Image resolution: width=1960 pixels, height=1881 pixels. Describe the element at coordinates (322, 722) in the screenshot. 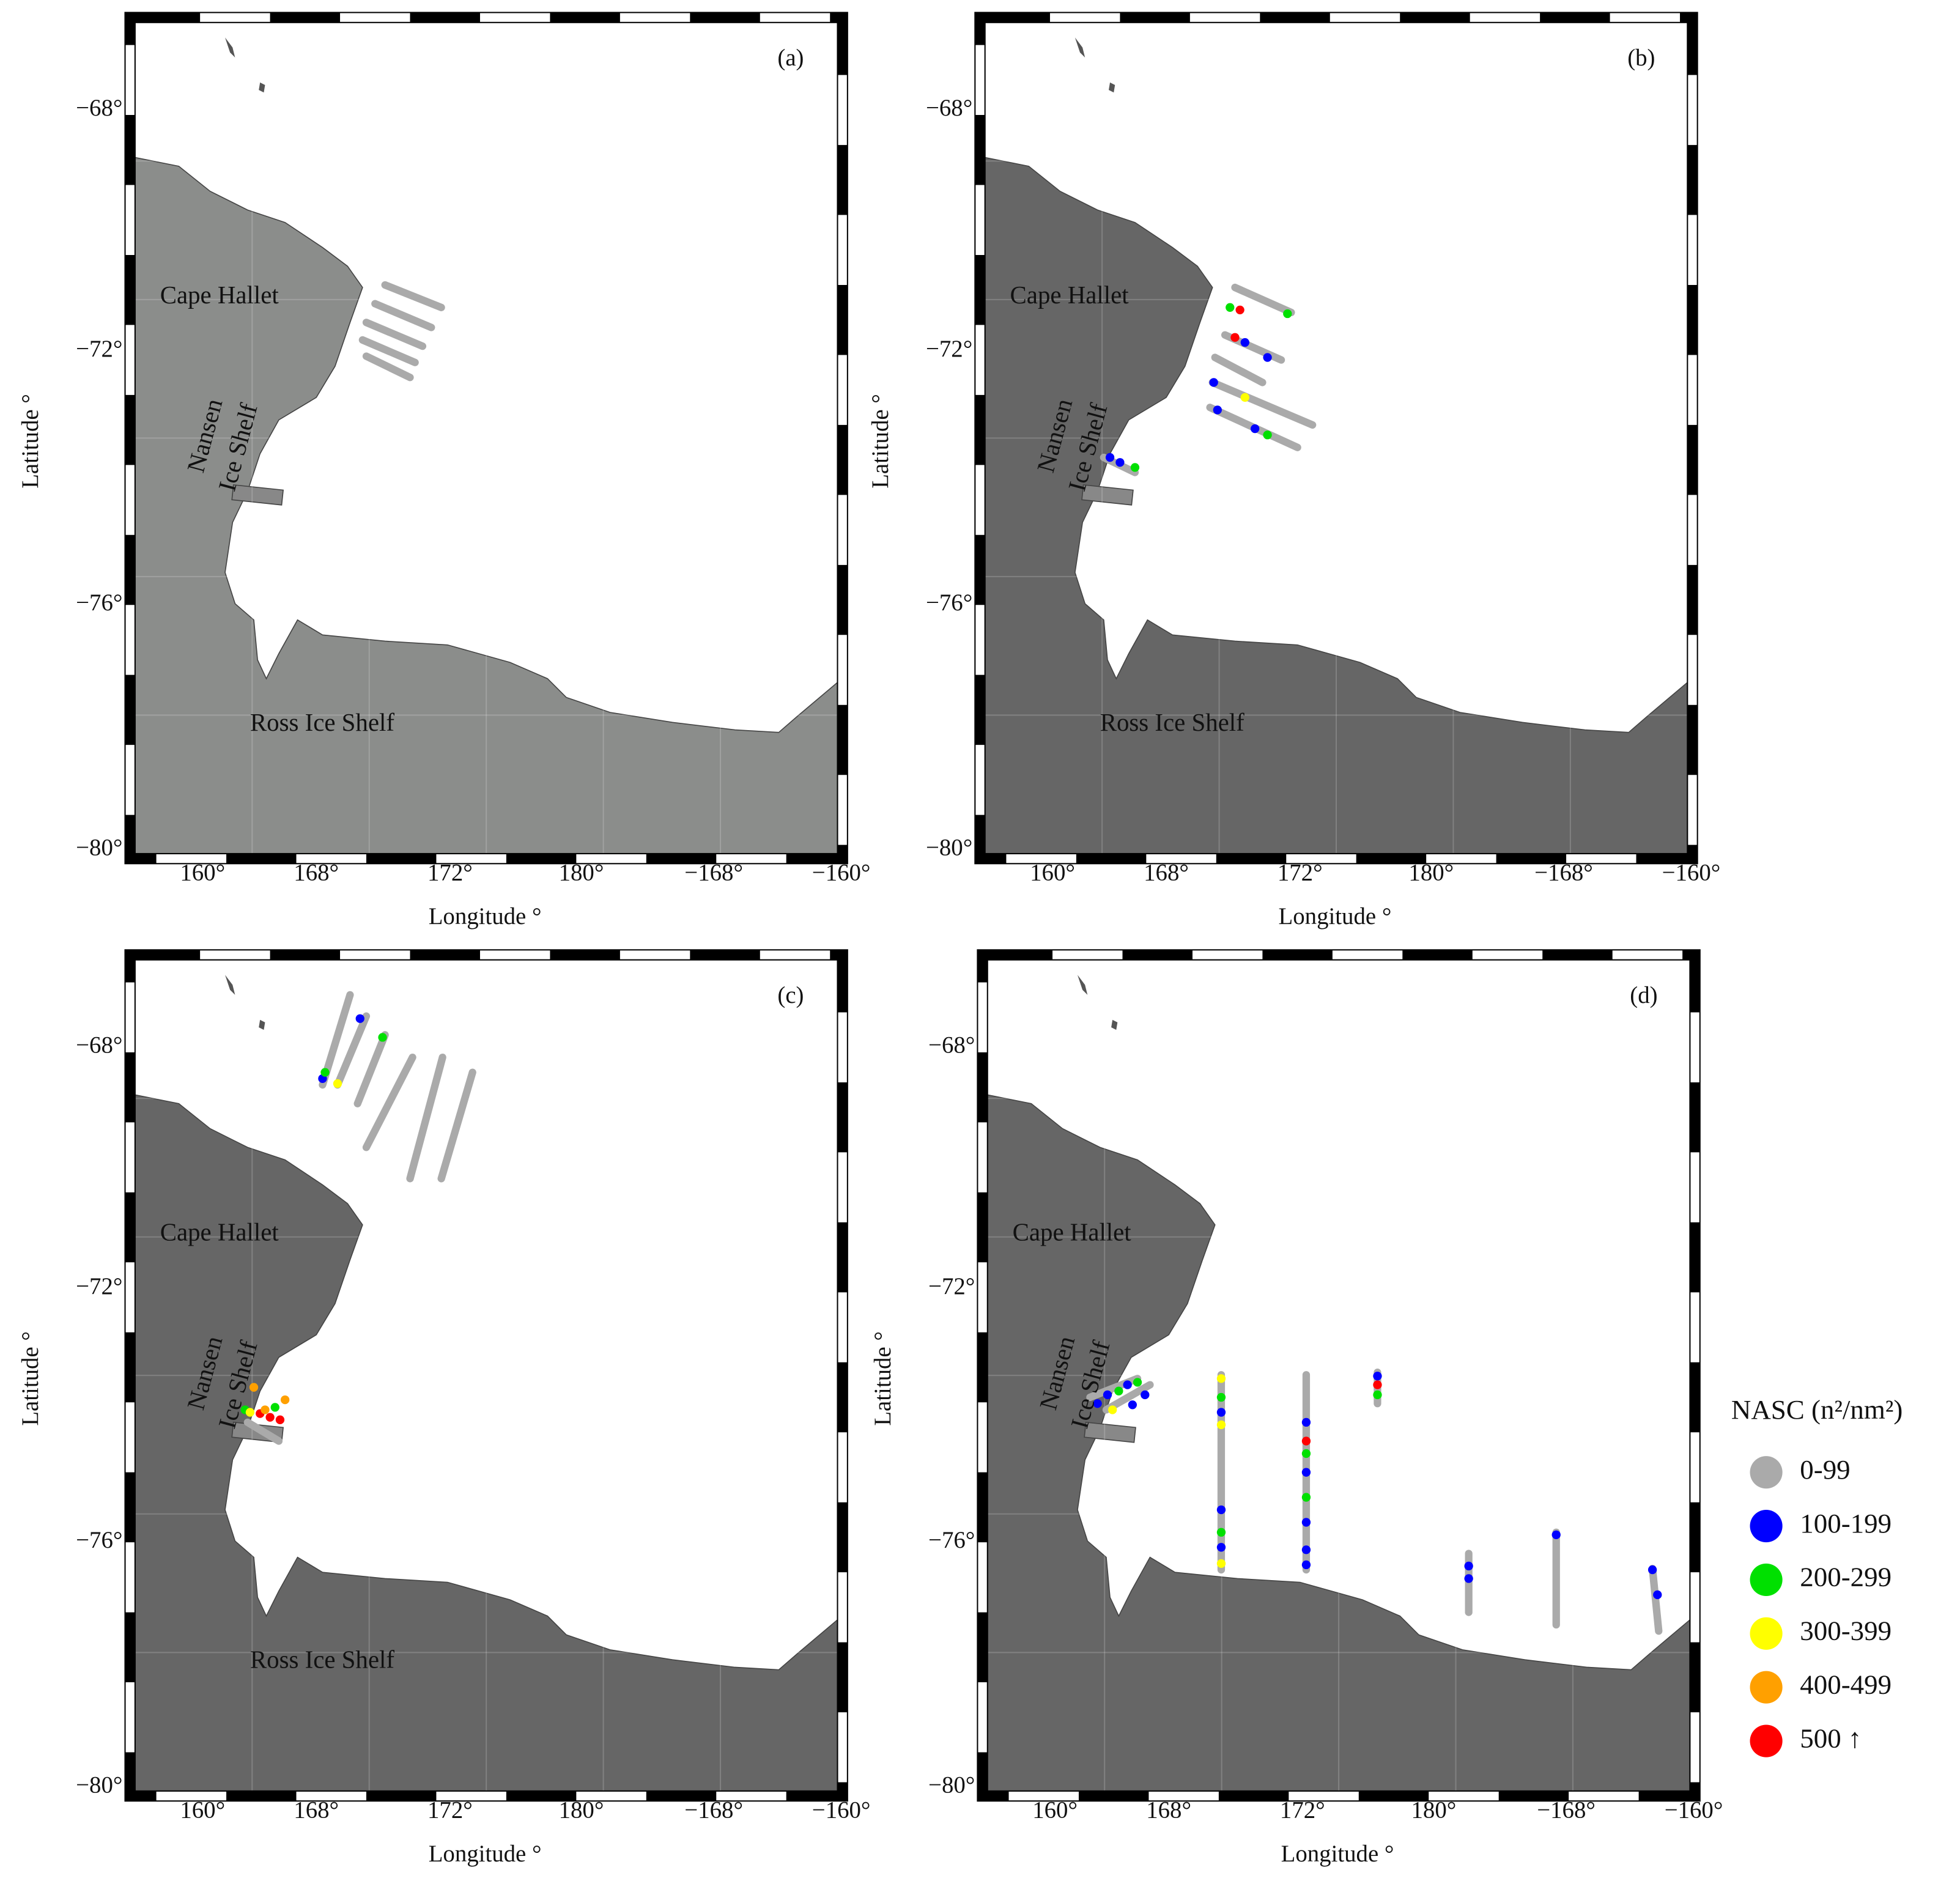

I see `place-label: Ross Ice Shelf` at that location.